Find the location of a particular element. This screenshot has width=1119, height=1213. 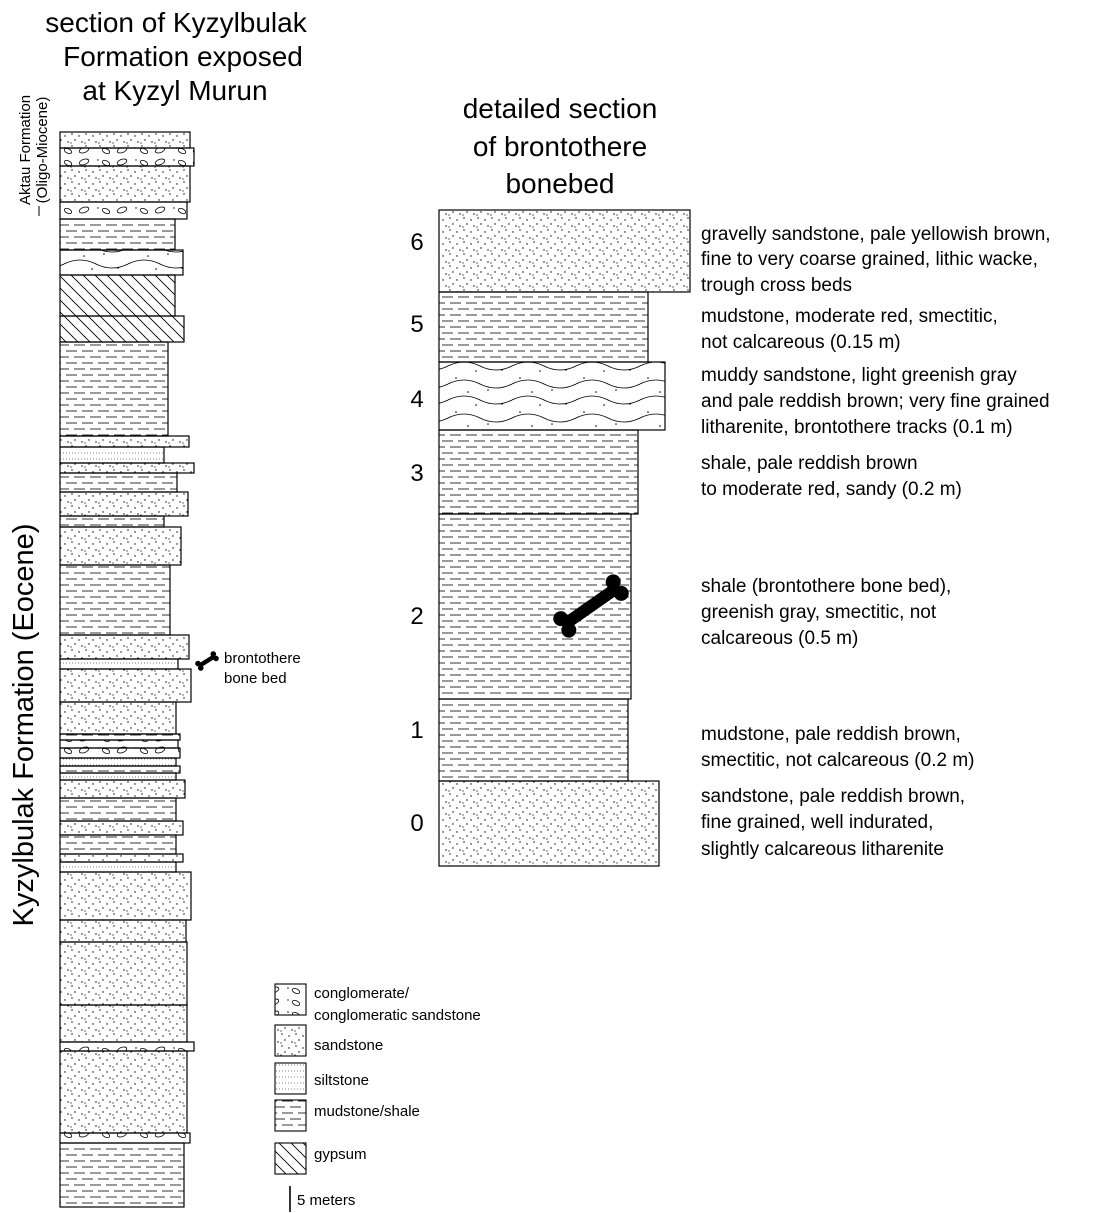

conglomerate-pattern-icon is located at coordinates (290, 999).